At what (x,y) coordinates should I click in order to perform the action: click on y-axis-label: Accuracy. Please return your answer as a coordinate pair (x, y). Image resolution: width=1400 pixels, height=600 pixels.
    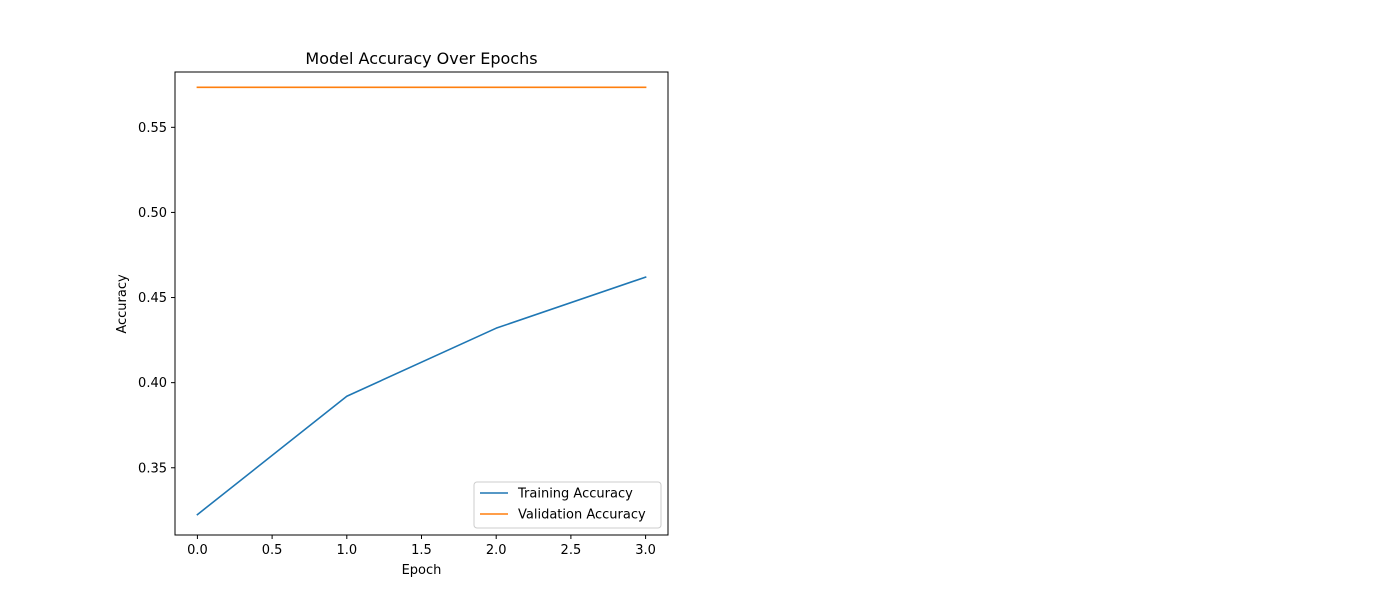
    Looking at the image, I should click on (122, 304).